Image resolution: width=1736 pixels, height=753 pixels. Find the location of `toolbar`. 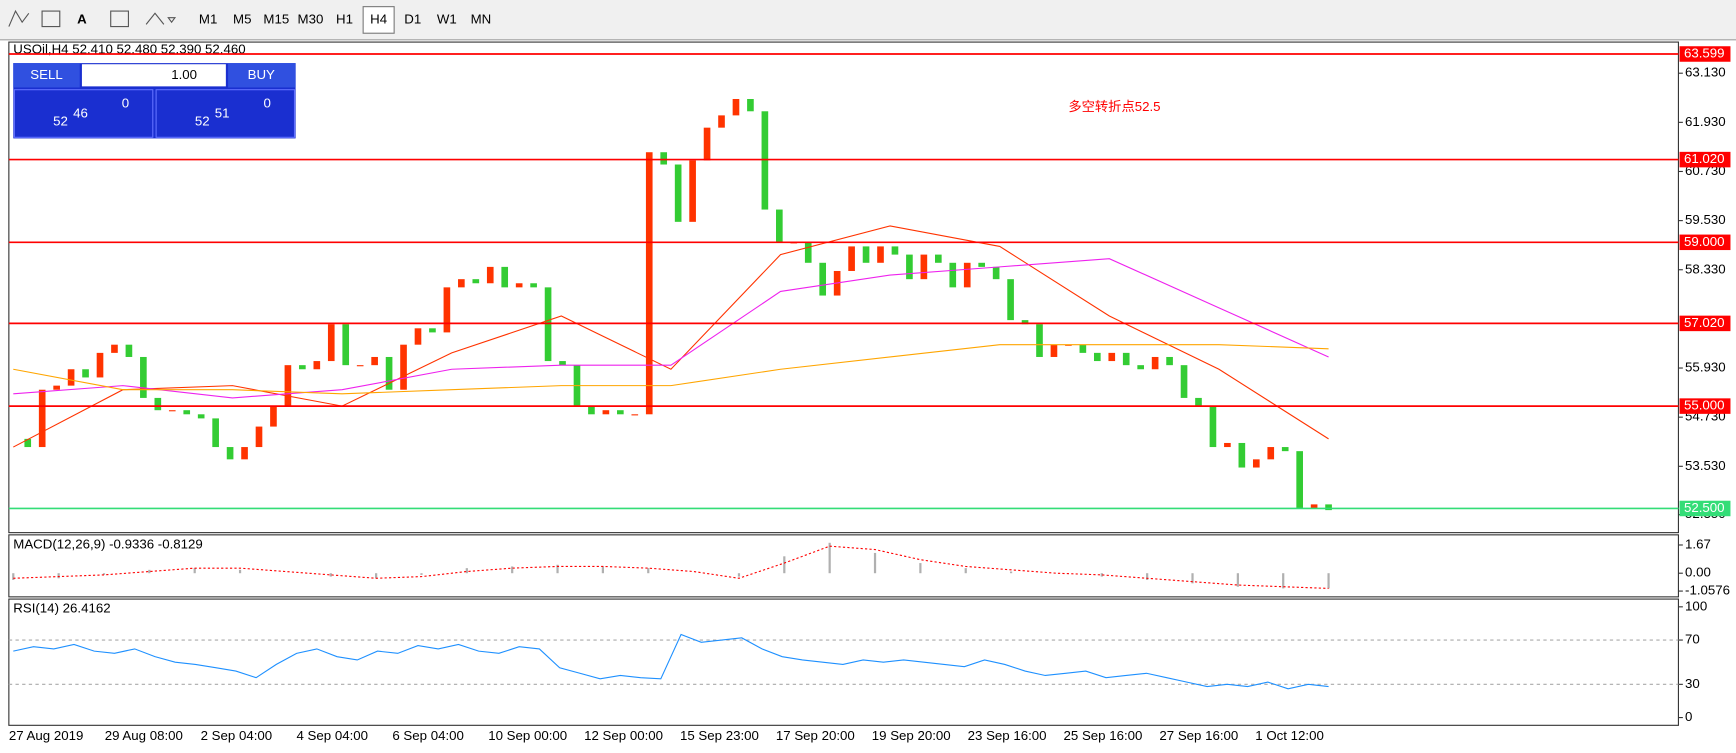

toolbar is located at coordinates (868, 20).